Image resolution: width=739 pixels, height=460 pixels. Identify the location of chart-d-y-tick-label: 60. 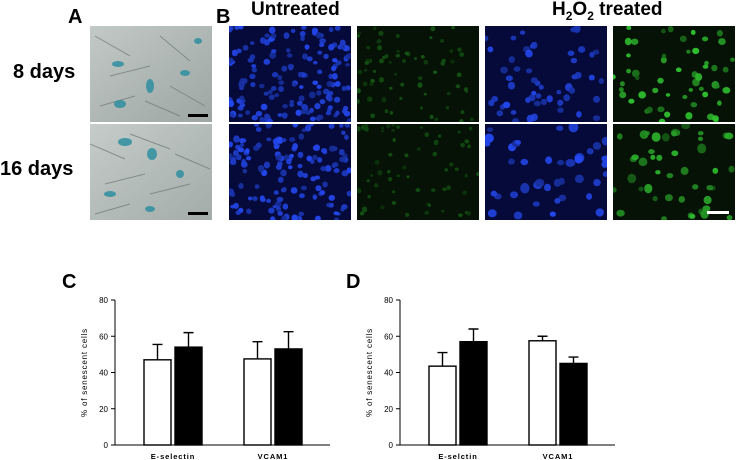
(388, 336).